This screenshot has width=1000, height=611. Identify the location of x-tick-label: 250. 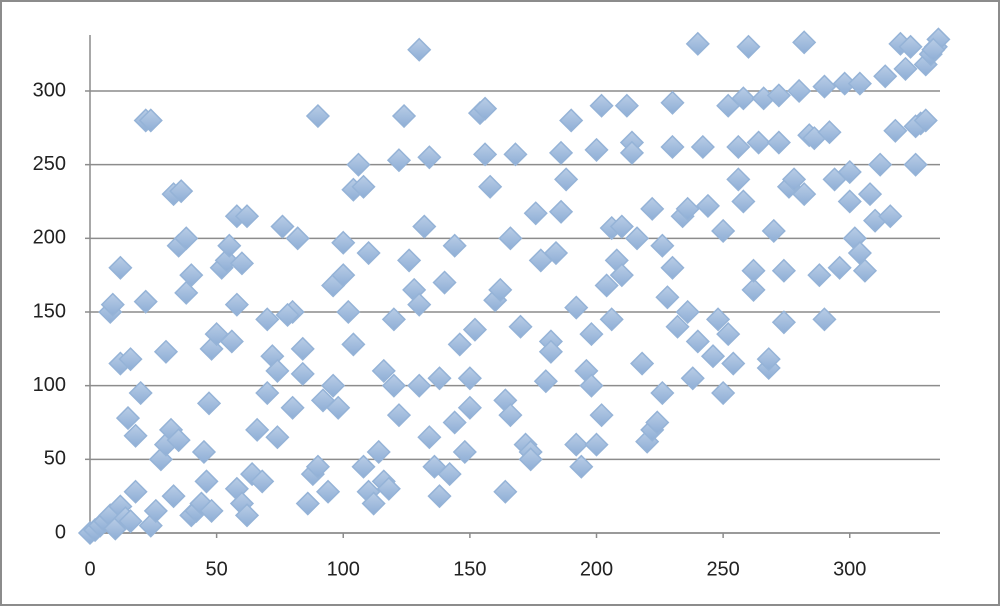
(722, 569).